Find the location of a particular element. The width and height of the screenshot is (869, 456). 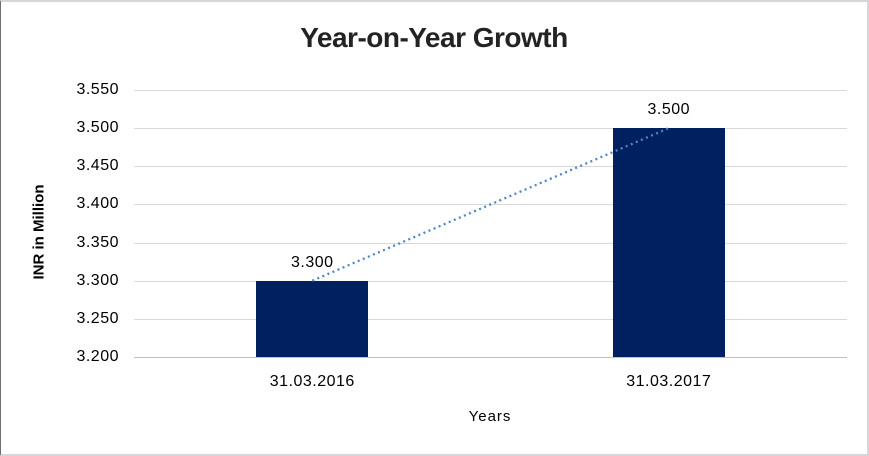

trendline-layer is located at coordinates (490, 204).